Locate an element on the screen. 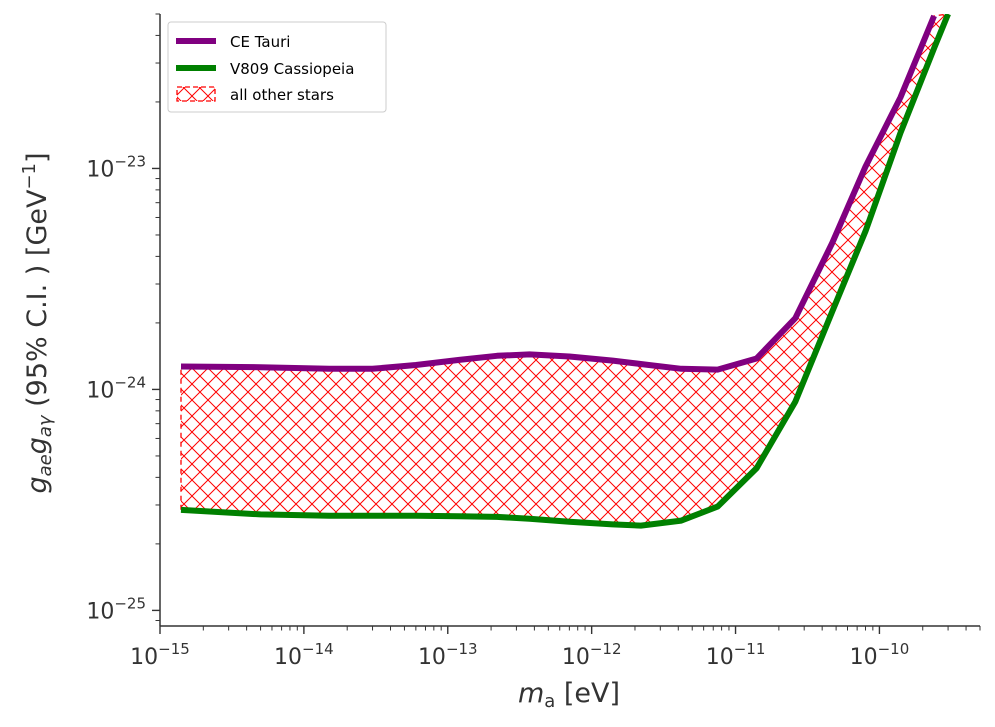 Image resolution: width=995 pixels, height=727 pixels. y-tick-label: 10−23 is located at coordinates (116, 167).